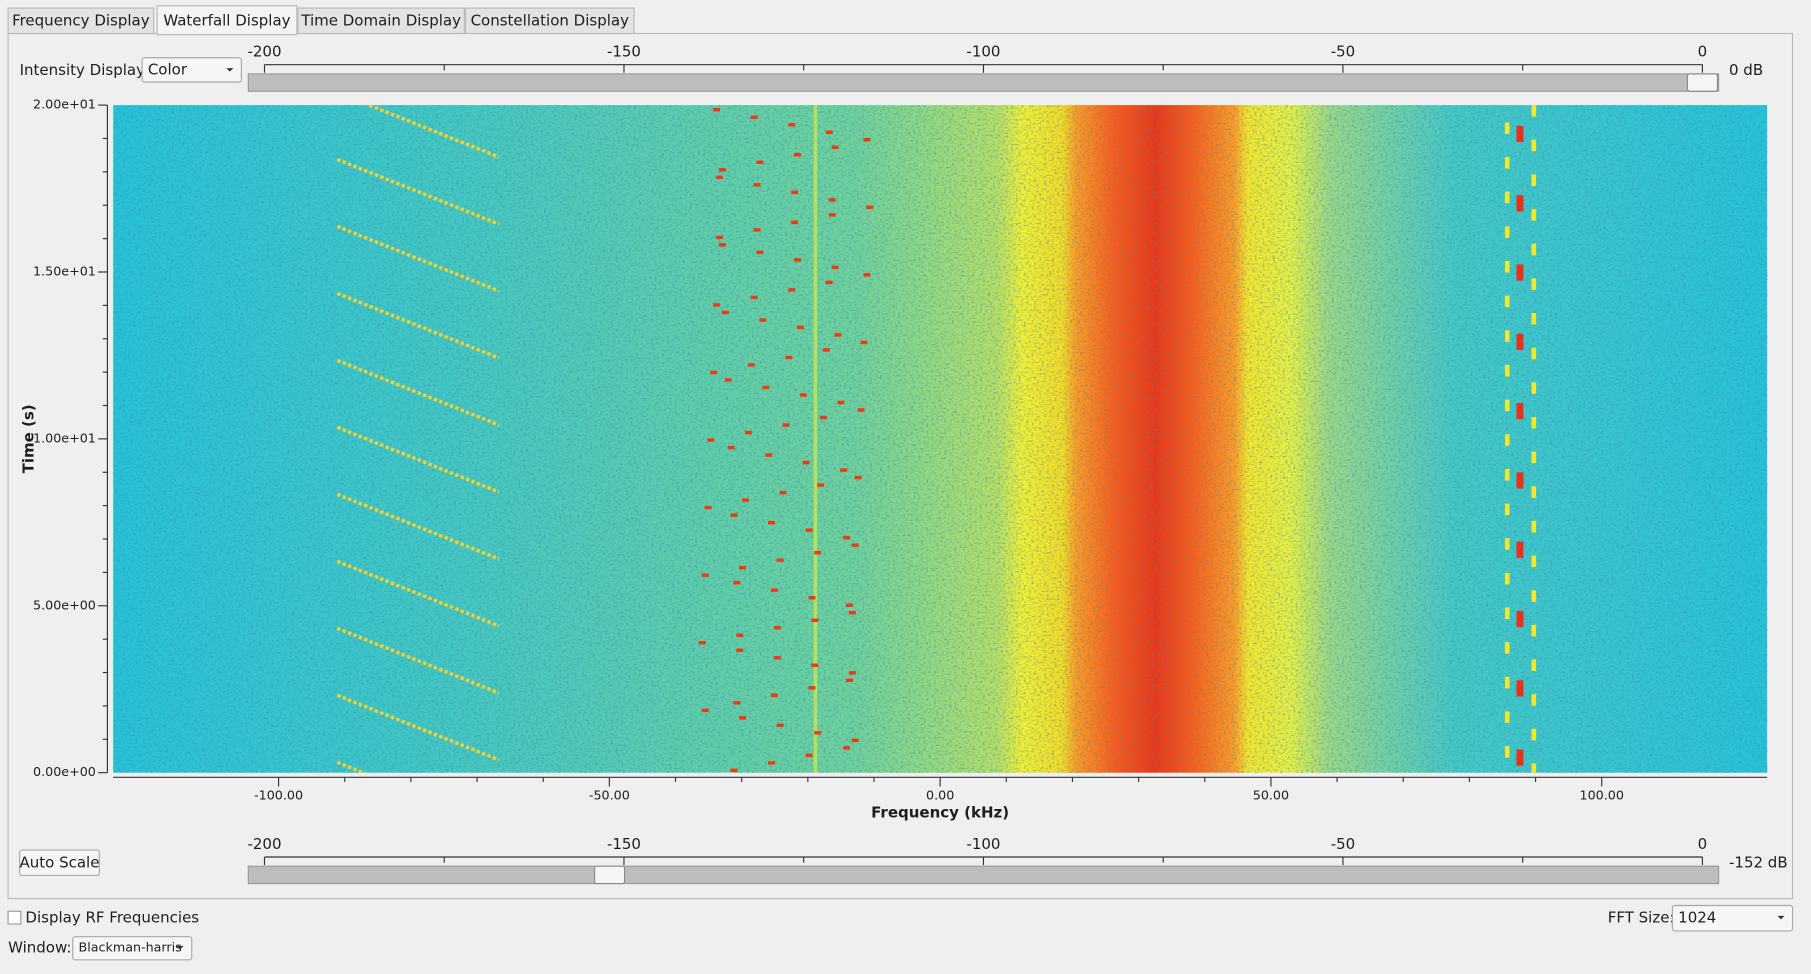  Describe the element at coordinates (983, 844) in the screenshot. I see `scale-tick-label: -100` at that location.